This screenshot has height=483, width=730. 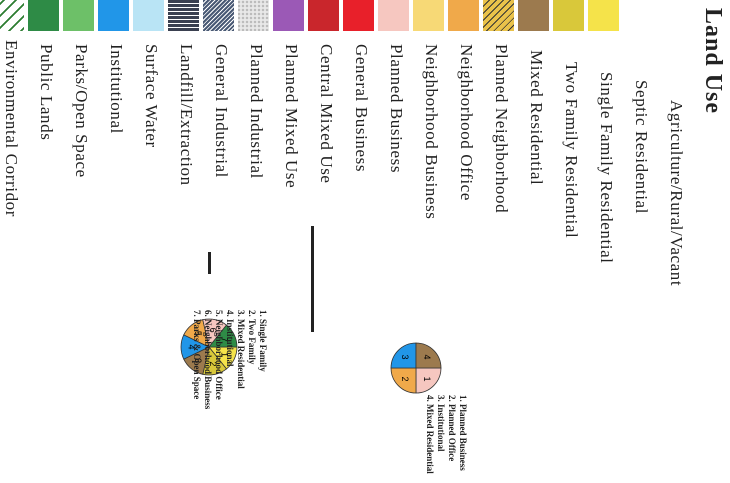 I want to click on legend-row-public-lands: Public Lands, so click(x=43, y=241).